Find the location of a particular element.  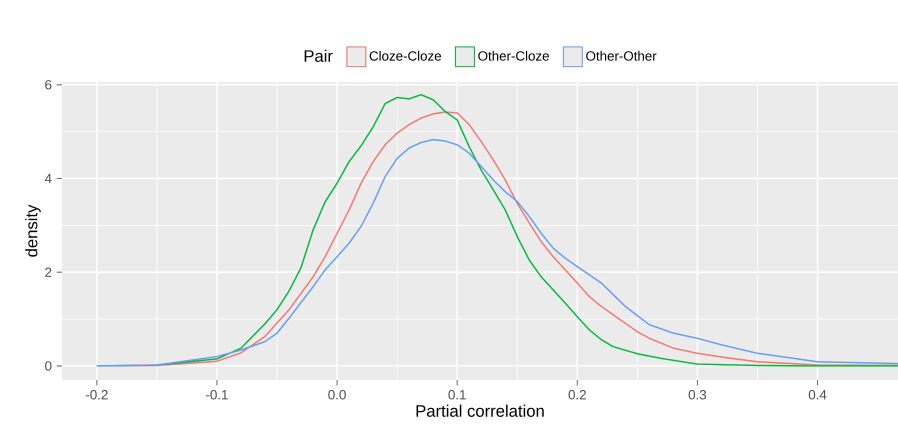

y-axis-title: density is located at coordinates (33, 230).